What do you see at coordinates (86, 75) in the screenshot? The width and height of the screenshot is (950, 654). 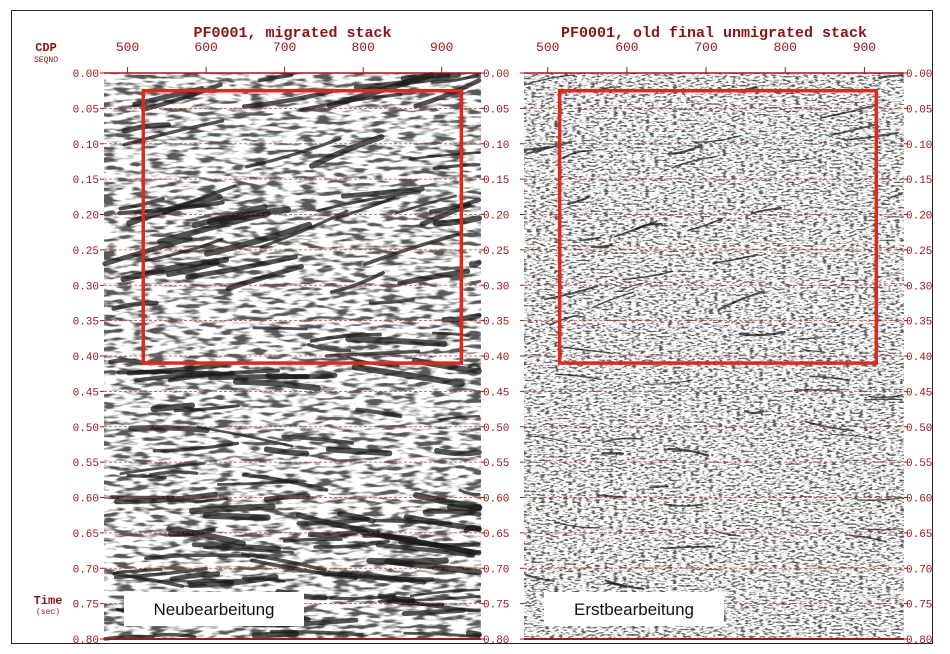 I see `y-tick-label-left: 0.00` at bounding box center [86, 75].